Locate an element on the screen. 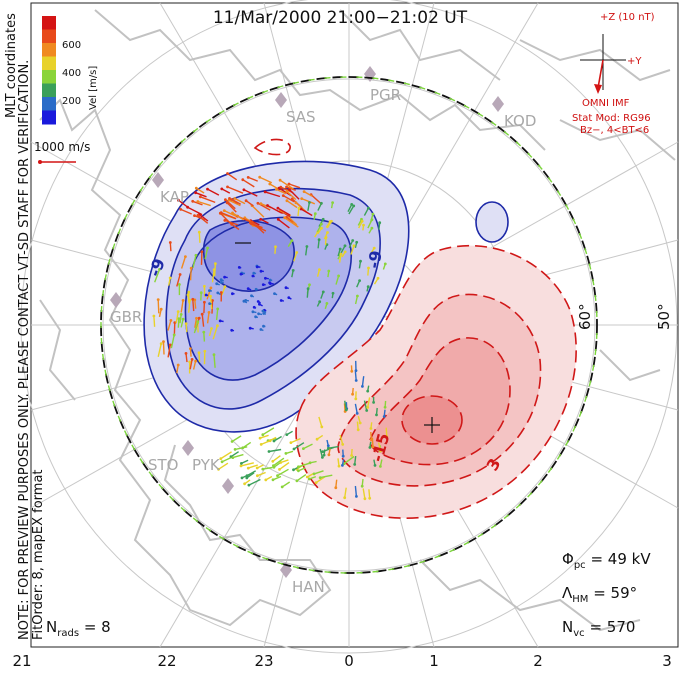  lambda-sub: HM is located at coordinates (580, 599).